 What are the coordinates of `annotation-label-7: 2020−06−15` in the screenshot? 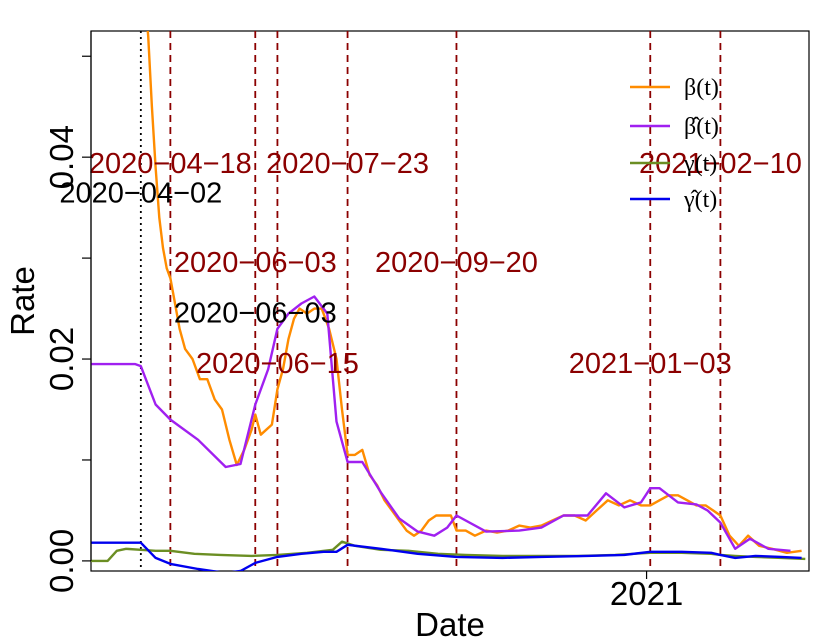 It's located at (277, 364).